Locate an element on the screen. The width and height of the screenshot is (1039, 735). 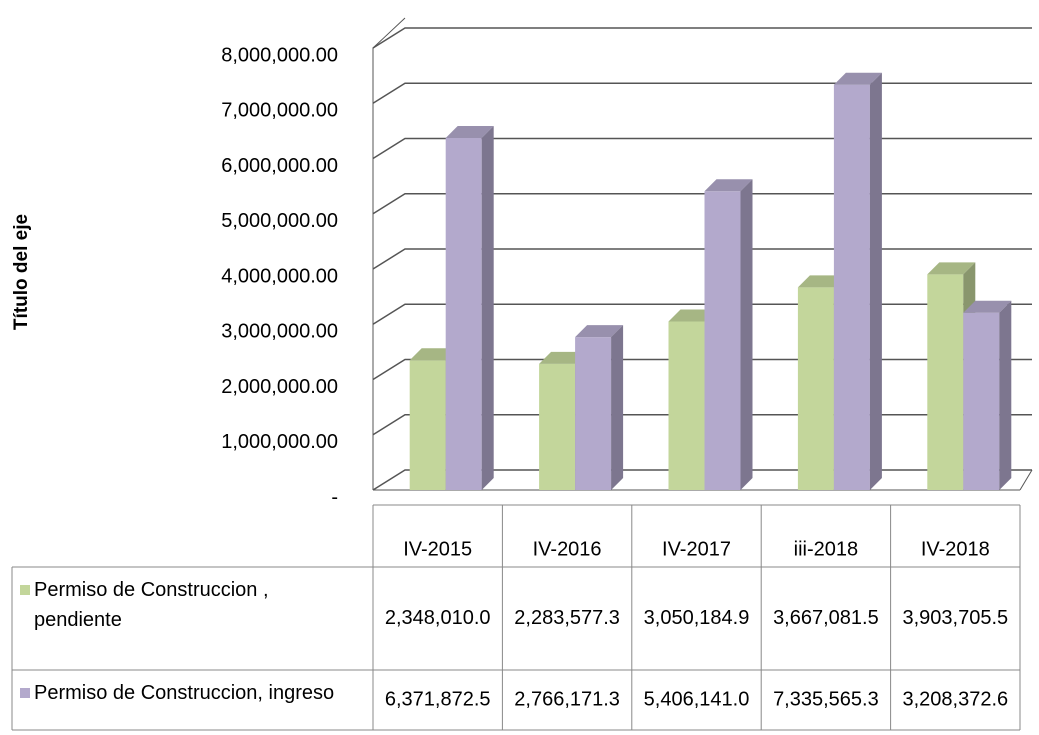
y-tick-label: 8,000,000.00 is located at coordinates (279, 55).